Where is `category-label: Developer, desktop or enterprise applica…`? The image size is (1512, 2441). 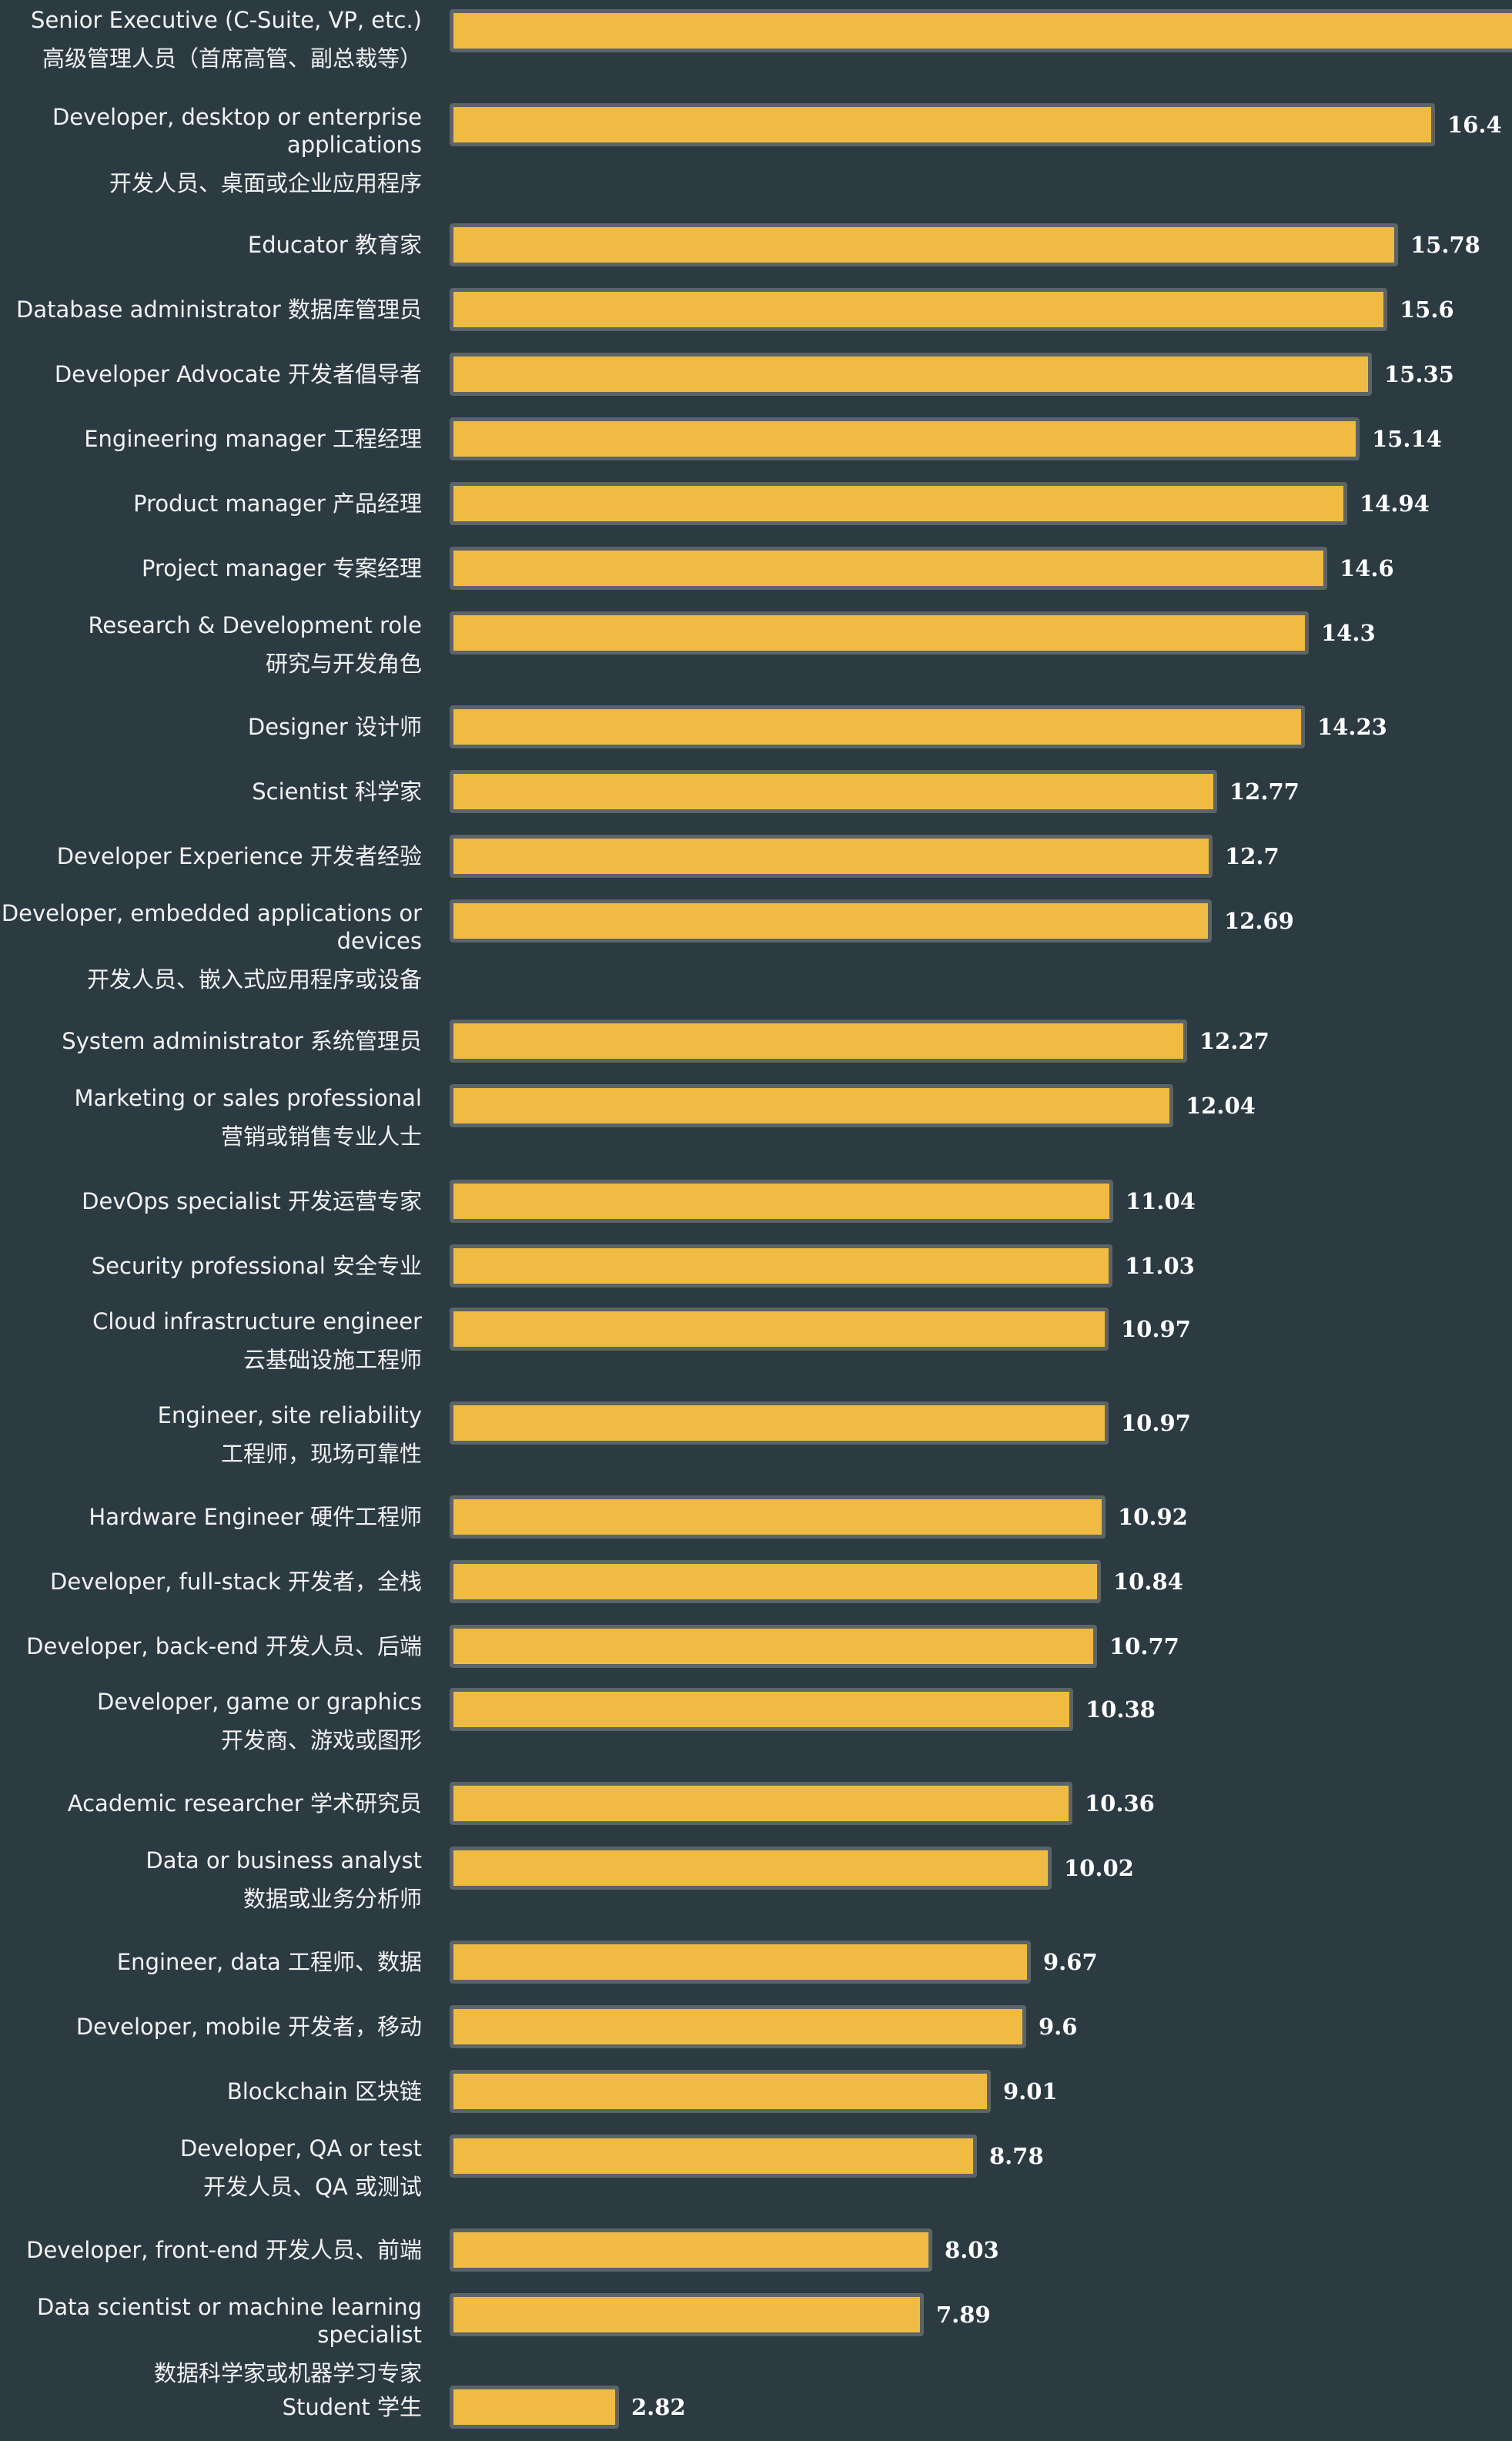
category-label: Developer, desktop or enterprise applica… is located at coordinates (211, 150).